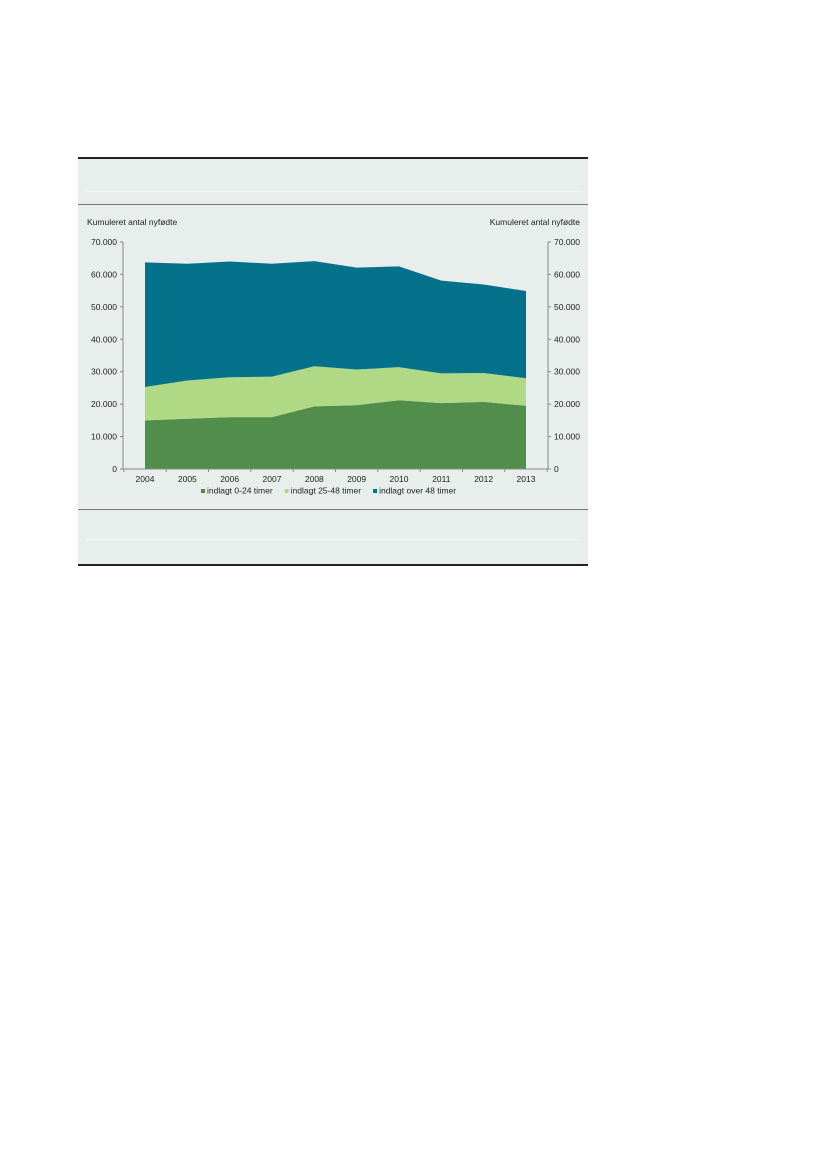 The image size is (827, 1170). What do you see at coordinates (356, 479) in the screenshot?
I see `x-tick-label: 2009` at bounding box center [356, 479].